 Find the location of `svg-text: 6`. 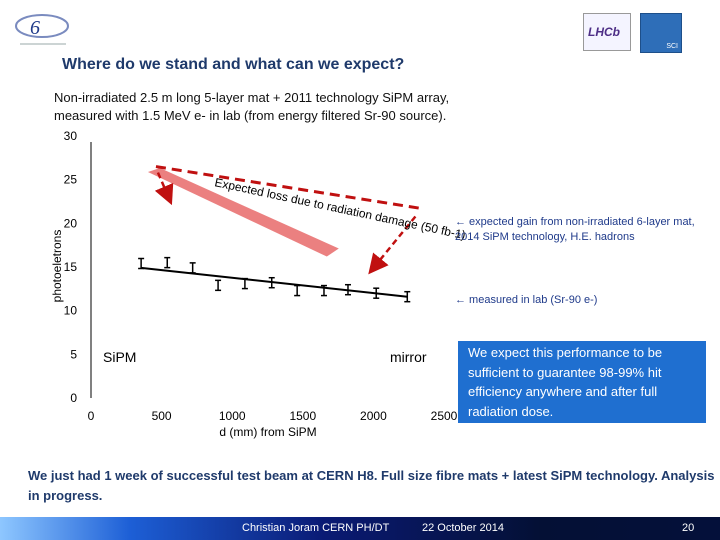

svg-text: 6 is located at coordinates (35, 28).